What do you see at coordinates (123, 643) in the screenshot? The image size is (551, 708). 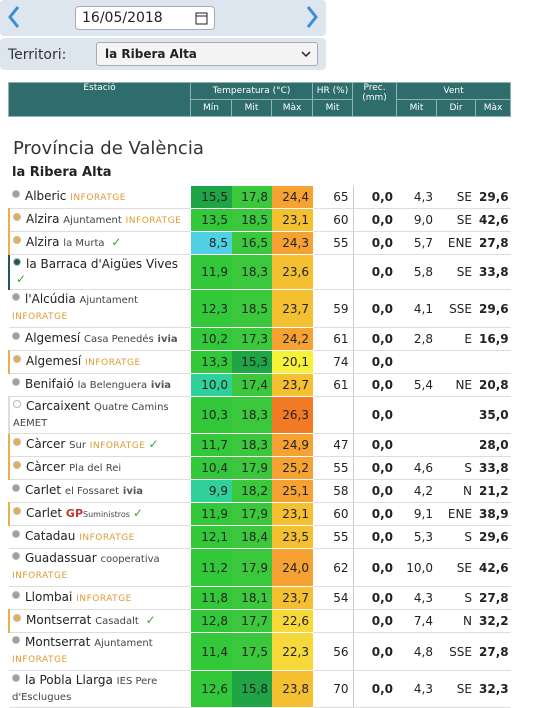 I see `station-detail: Ajuntament` at bounding box center [123, 643].